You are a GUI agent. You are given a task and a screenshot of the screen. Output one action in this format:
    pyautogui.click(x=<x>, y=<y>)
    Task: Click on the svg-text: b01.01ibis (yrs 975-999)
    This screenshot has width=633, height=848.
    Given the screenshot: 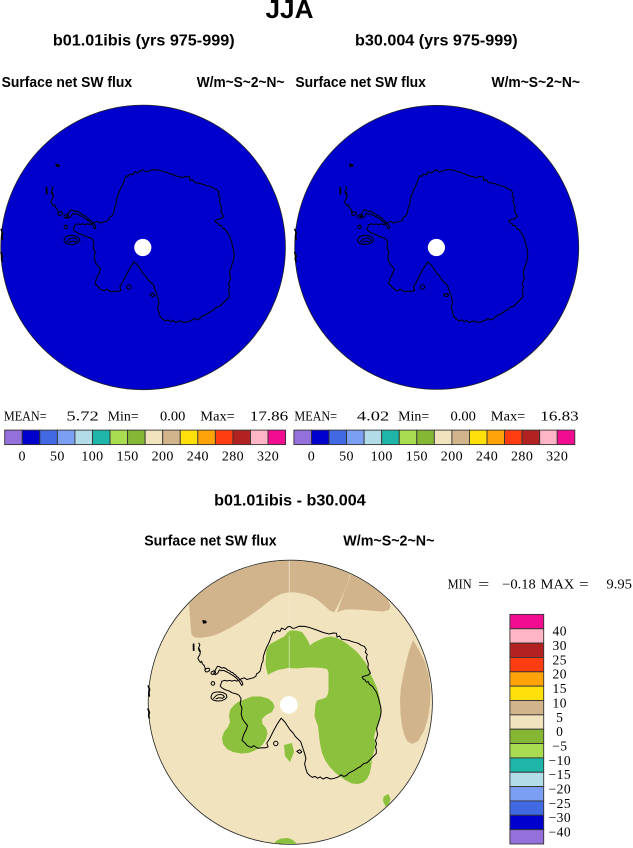 What is the action you would take?
    pyautogui.click(x=144, y=40)
    